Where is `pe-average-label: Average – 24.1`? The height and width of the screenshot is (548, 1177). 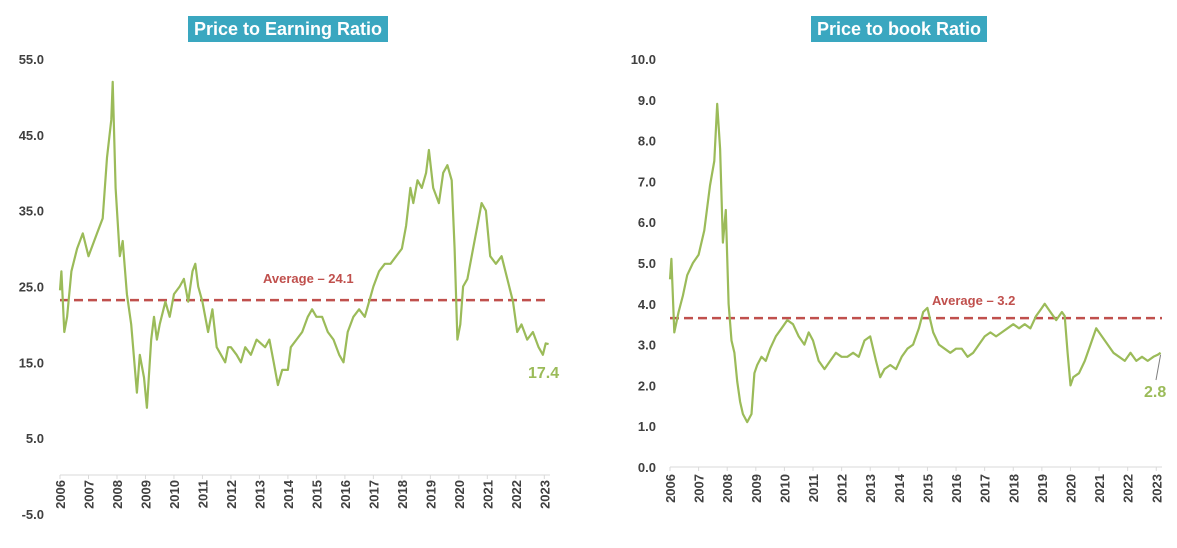
pe-average-label: Average – 24.1 is located at coordinates (308, 278).